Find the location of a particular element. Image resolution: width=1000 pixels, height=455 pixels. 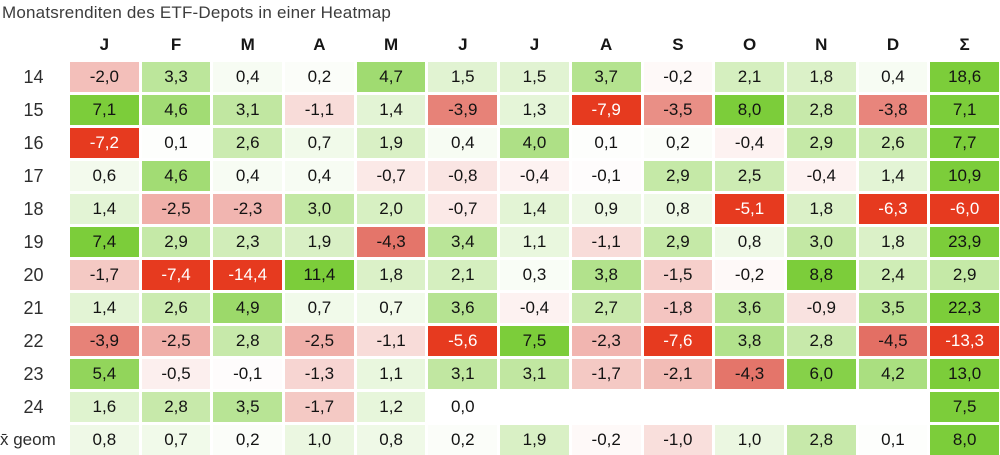

row-label-year-19: 19 is located at coordinates (33, 241).